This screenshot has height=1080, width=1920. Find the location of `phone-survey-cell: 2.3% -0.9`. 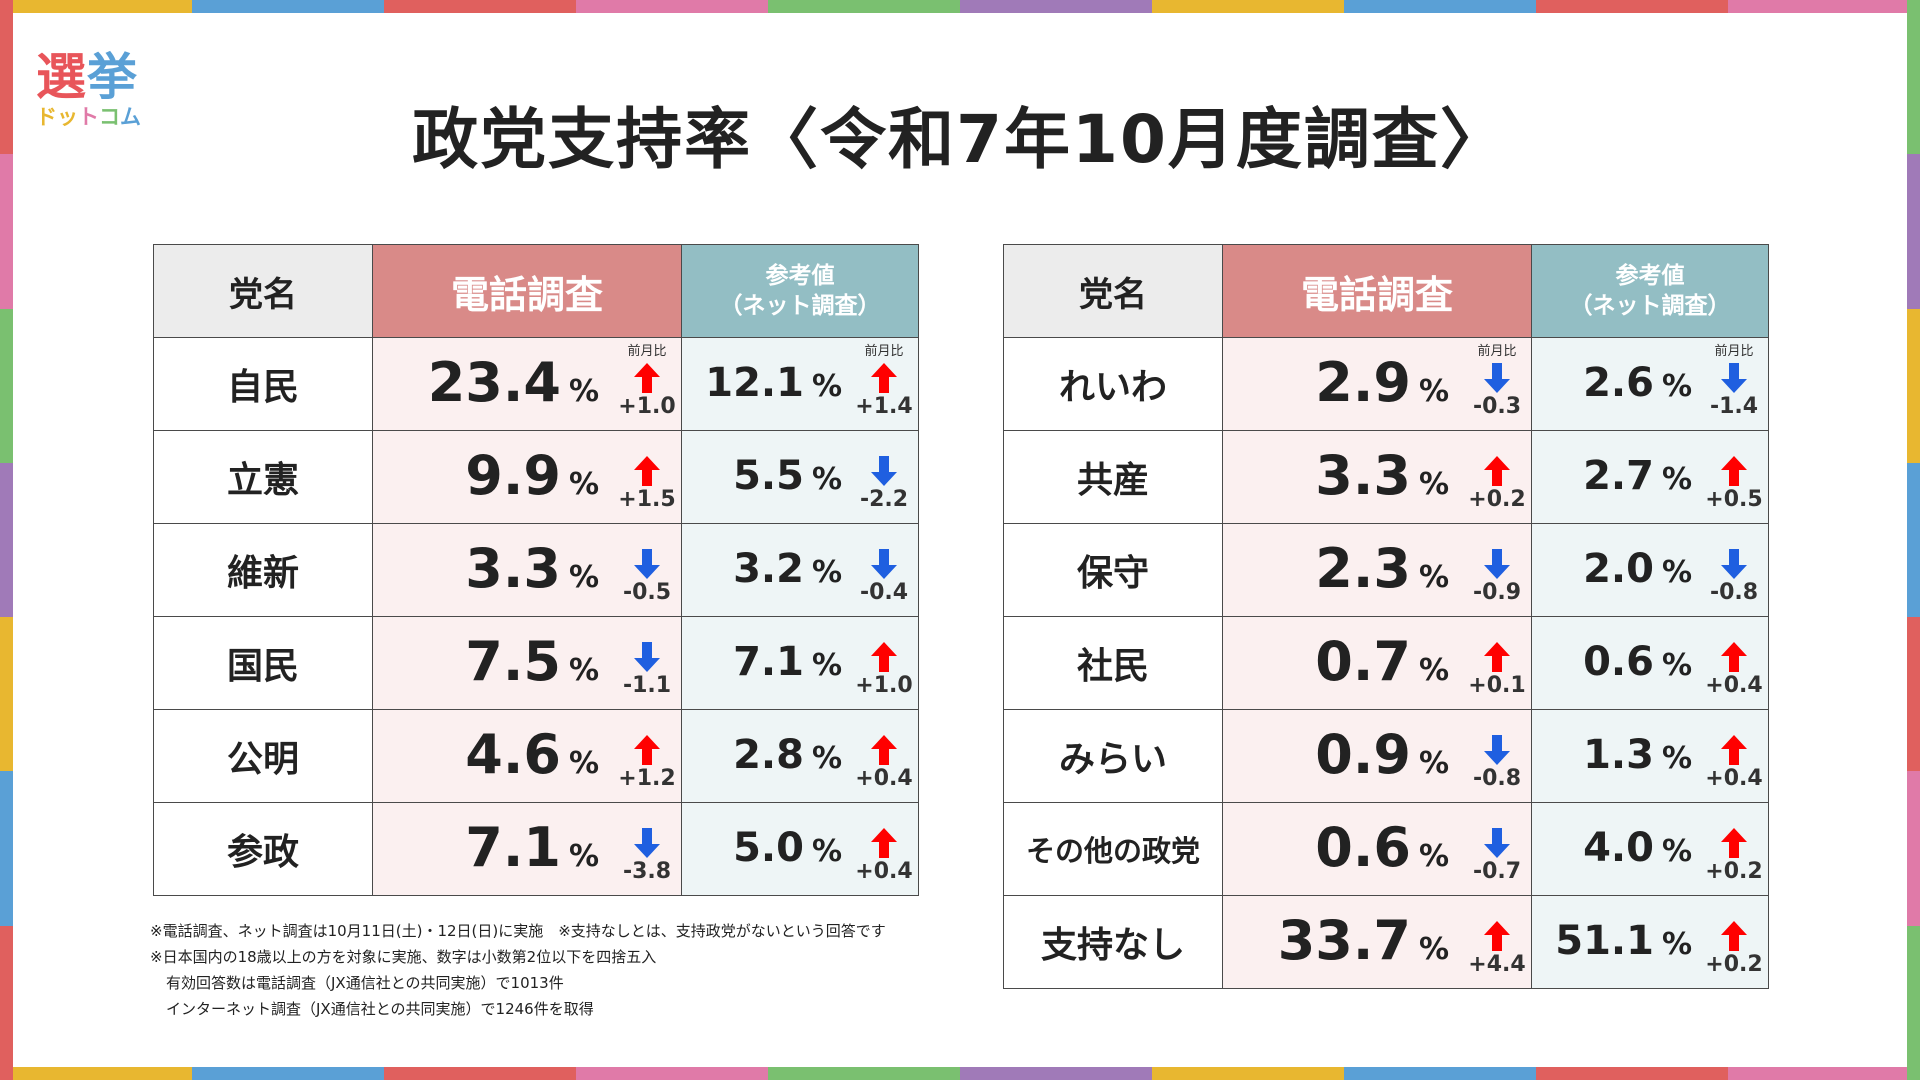

phone-survey-cell: 2.3% -0.9 is located at coordinates (1377, 570).